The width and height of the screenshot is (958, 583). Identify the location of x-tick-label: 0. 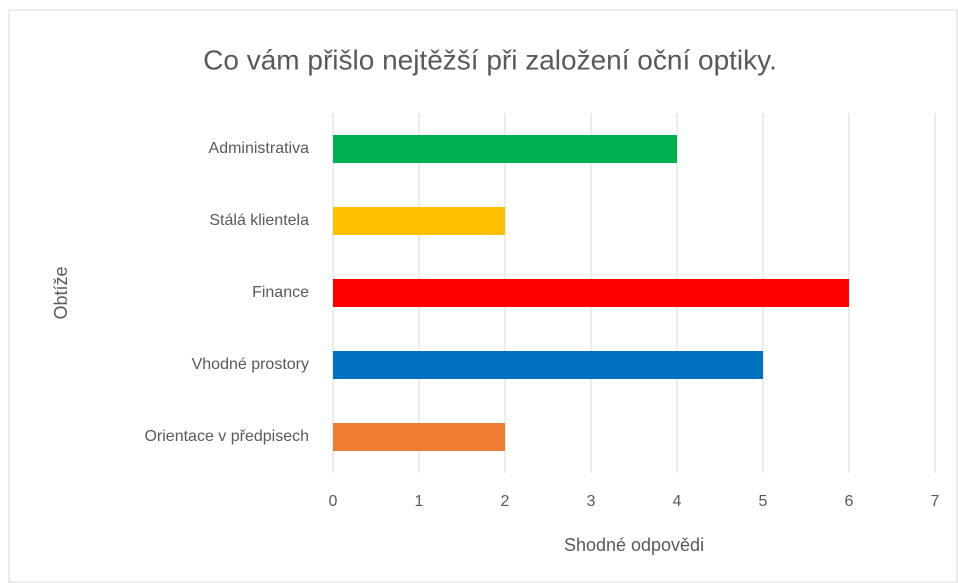
(333, 501).